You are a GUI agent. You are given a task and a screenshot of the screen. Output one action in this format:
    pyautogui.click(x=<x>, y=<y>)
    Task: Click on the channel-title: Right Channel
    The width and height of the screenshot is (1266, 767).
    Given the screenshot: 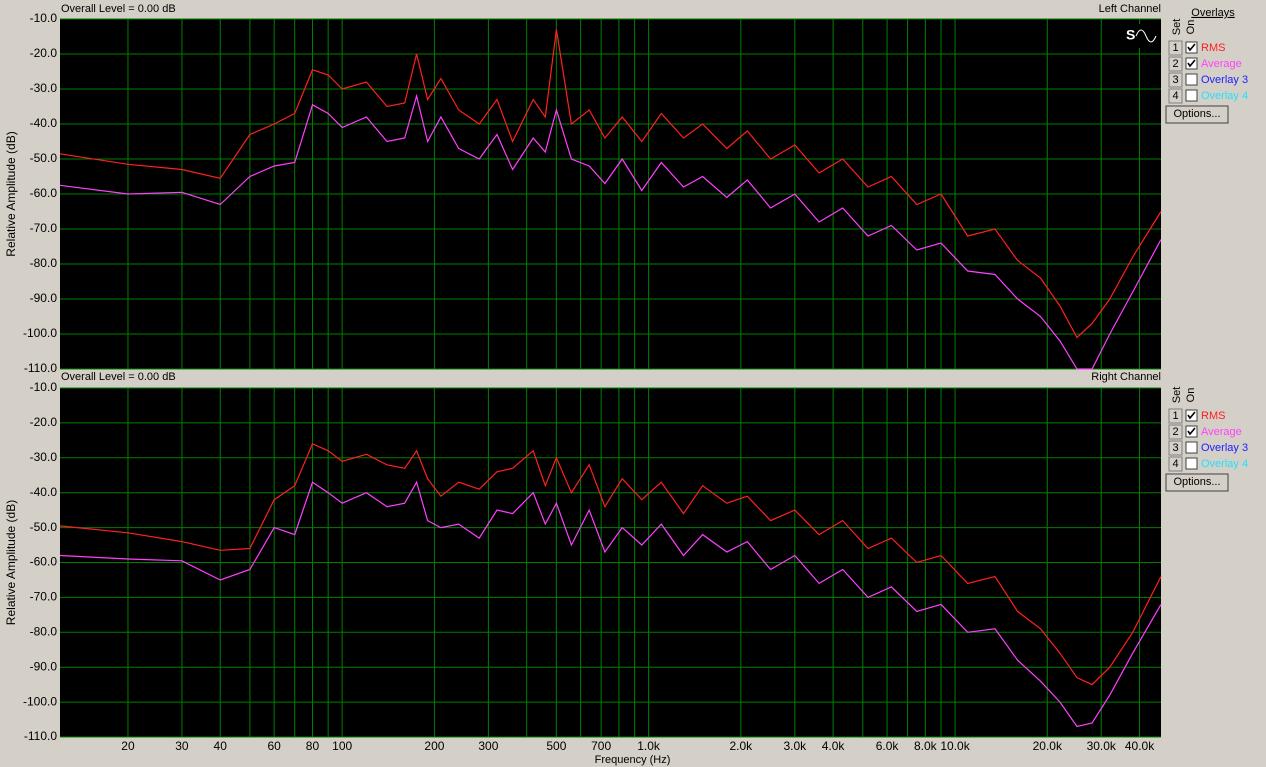 What is the action you would take?
    pyautogui.click(x=1126, y=377)
    